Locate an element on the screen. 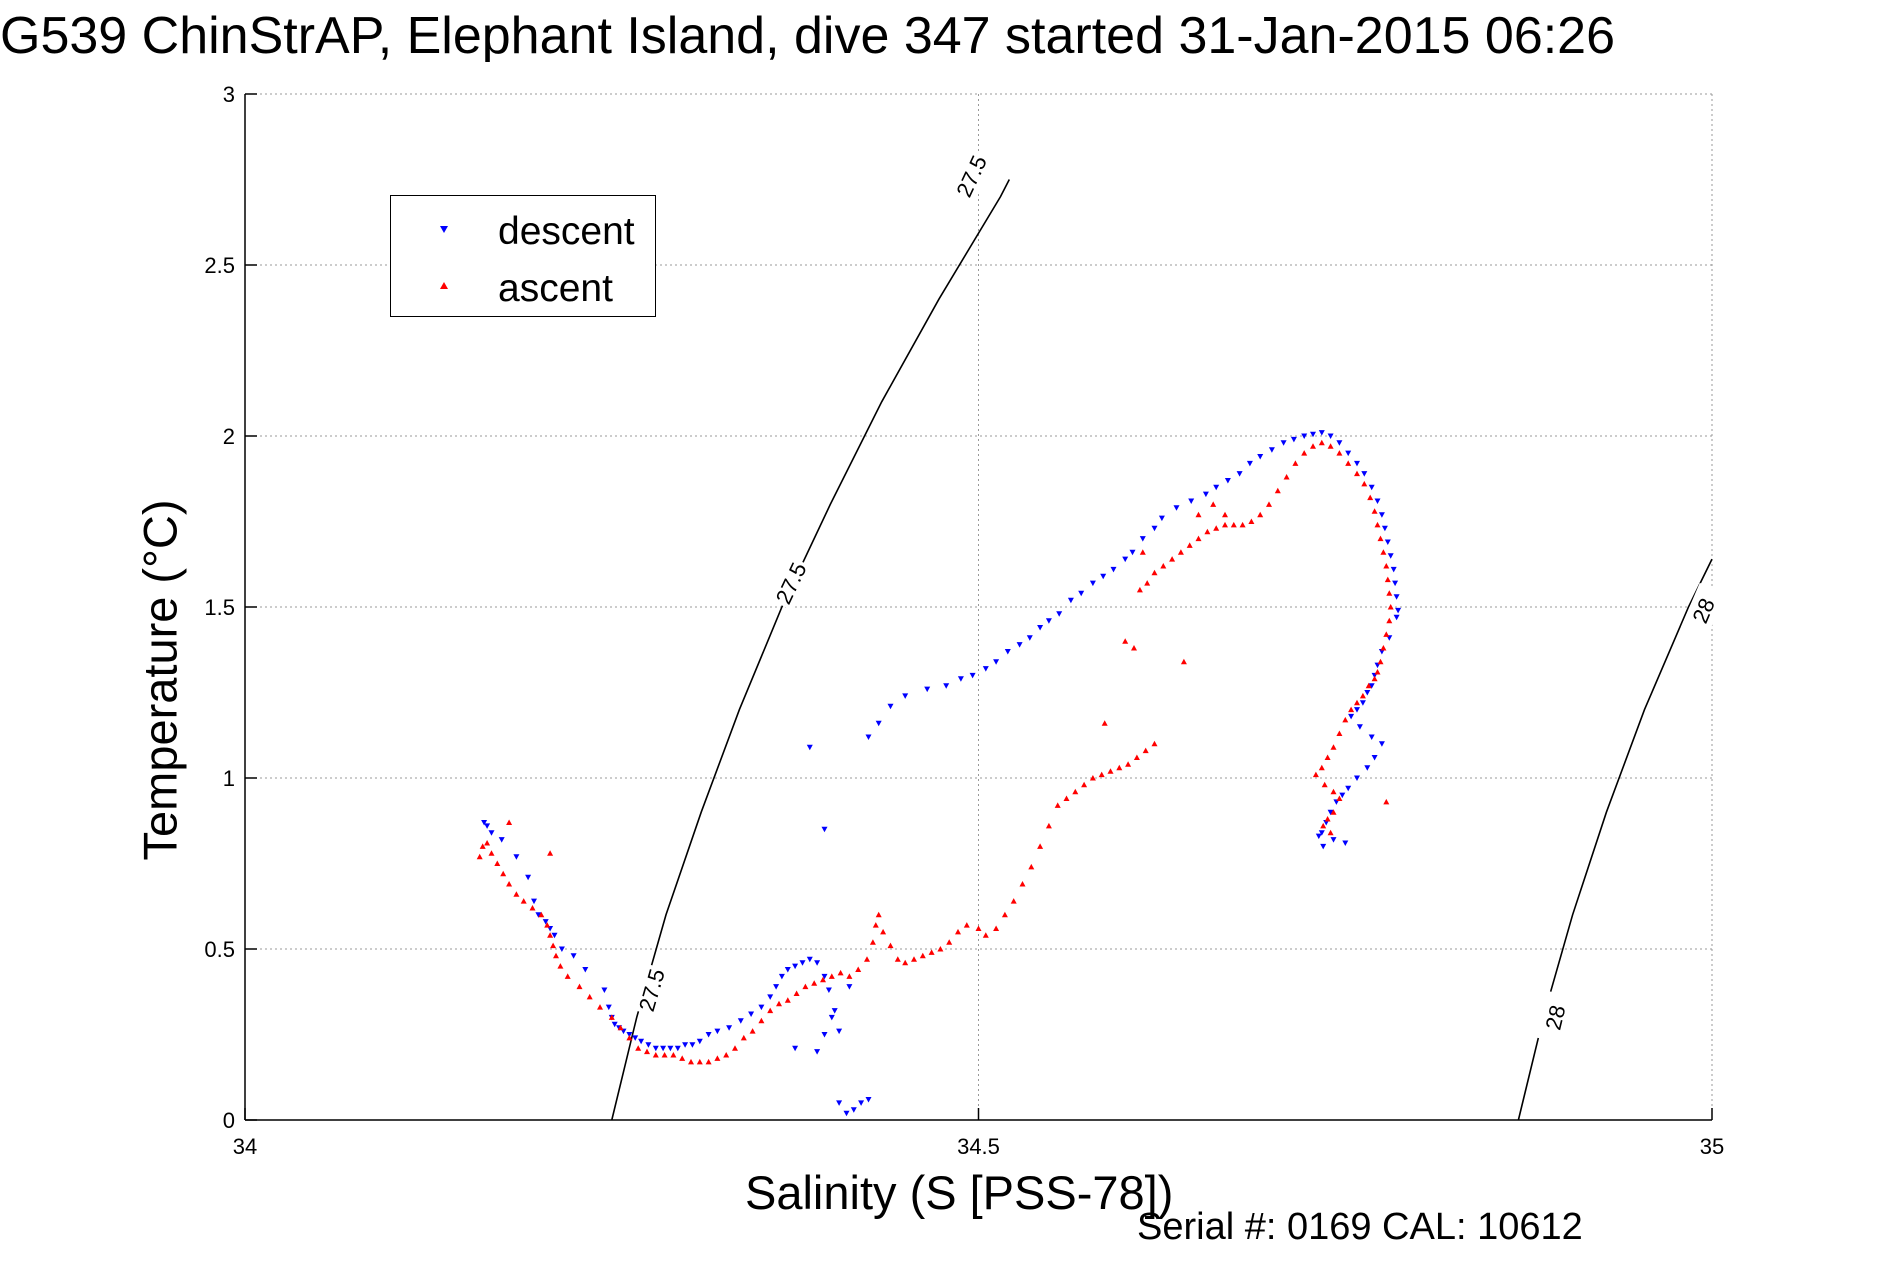 Image resolution: width=1891 pixels, height=1262 pixels. contour-label-28: 28 is located at coordinates (1555, 1018).